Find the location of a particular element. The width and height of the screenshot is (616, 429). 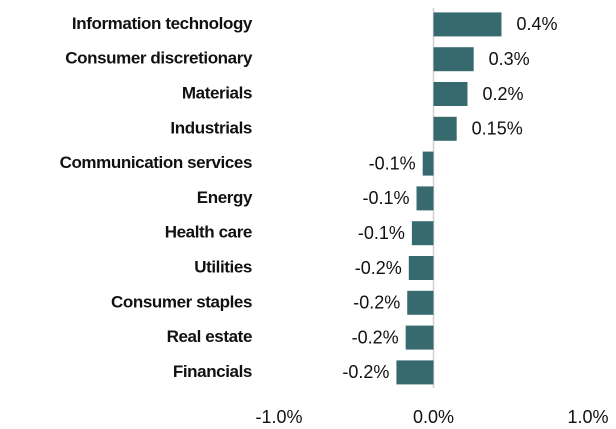

x-tick-label: -1.0% is located at coordinates (278, 417).